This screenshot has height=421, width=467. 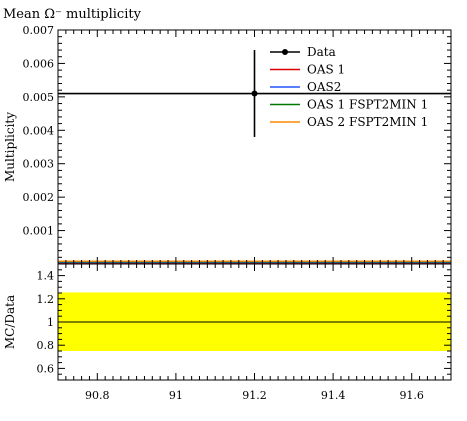 I want to click on data-point, so click(x=254, y=93).